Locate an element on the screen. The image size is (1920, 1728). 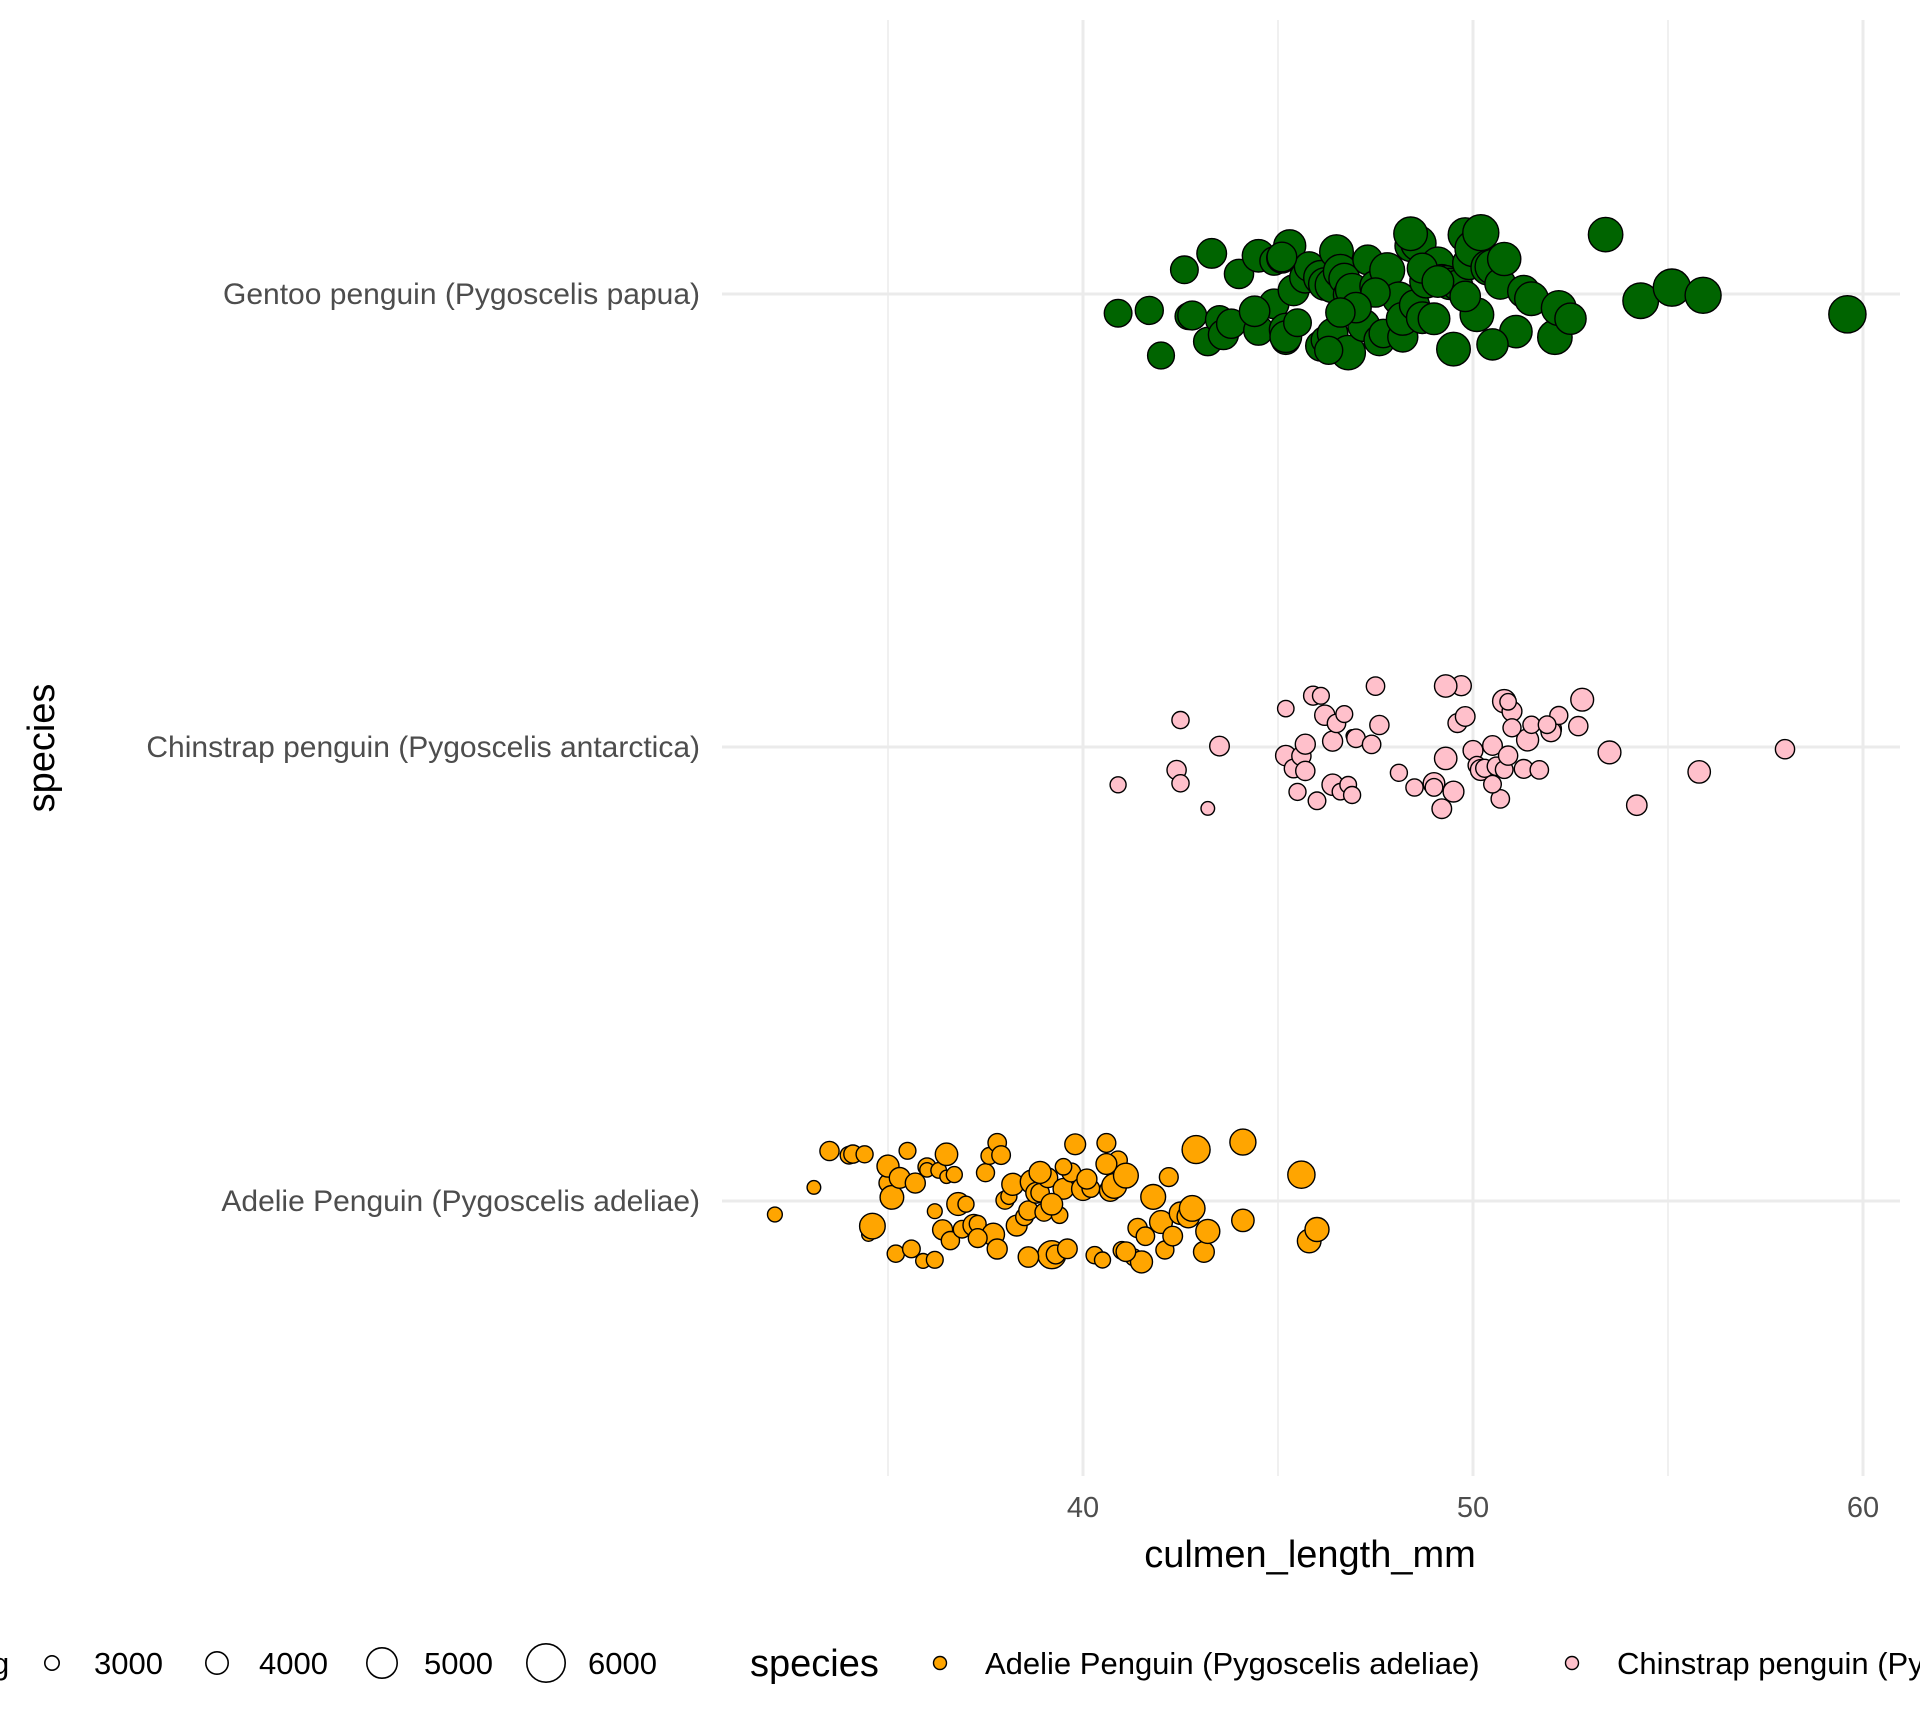
size-legend-title: g is located at coordinates (4, 1663).